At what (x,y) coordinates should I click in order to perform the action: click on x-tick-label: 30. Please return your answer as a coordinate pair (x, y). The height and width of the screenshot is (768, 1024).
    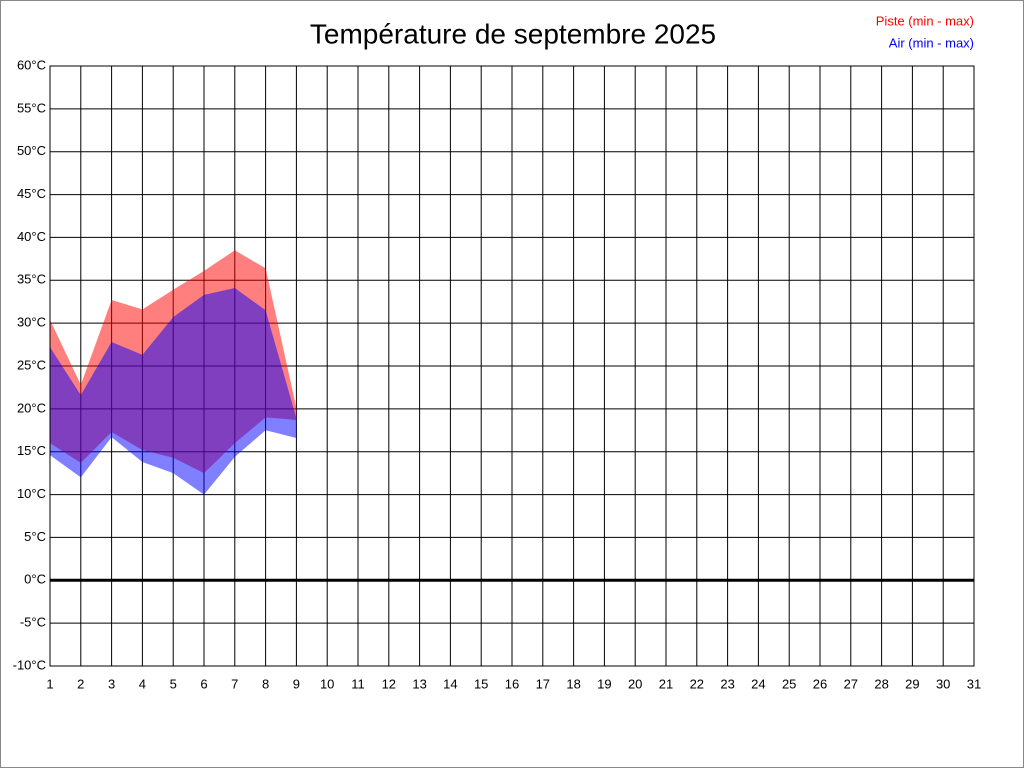
    Looking at the image, I should click on (943, 683).